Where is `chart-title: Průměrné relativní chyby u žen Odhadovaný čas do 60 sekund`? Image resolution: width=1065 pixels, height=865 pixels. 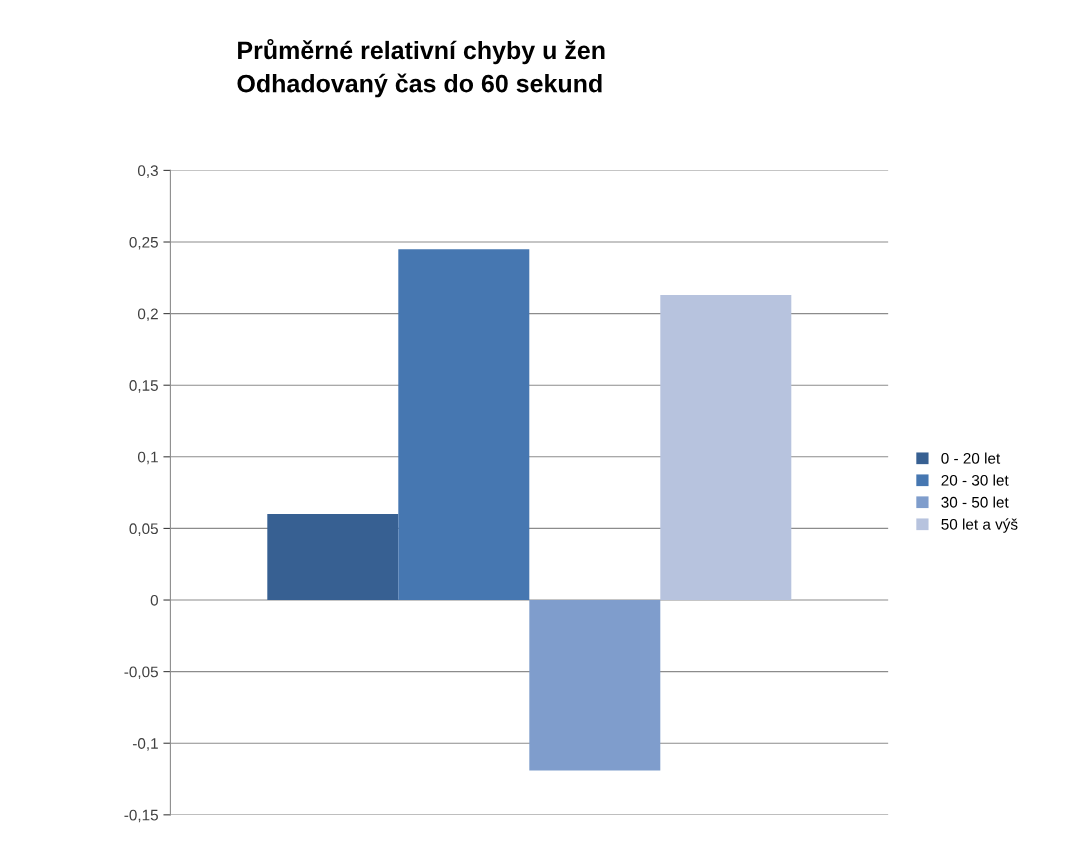 chart-title: Průměrné relativní chyby u žen Odhadovaný čas do 60 sekund is located at coordinates (421, 68).